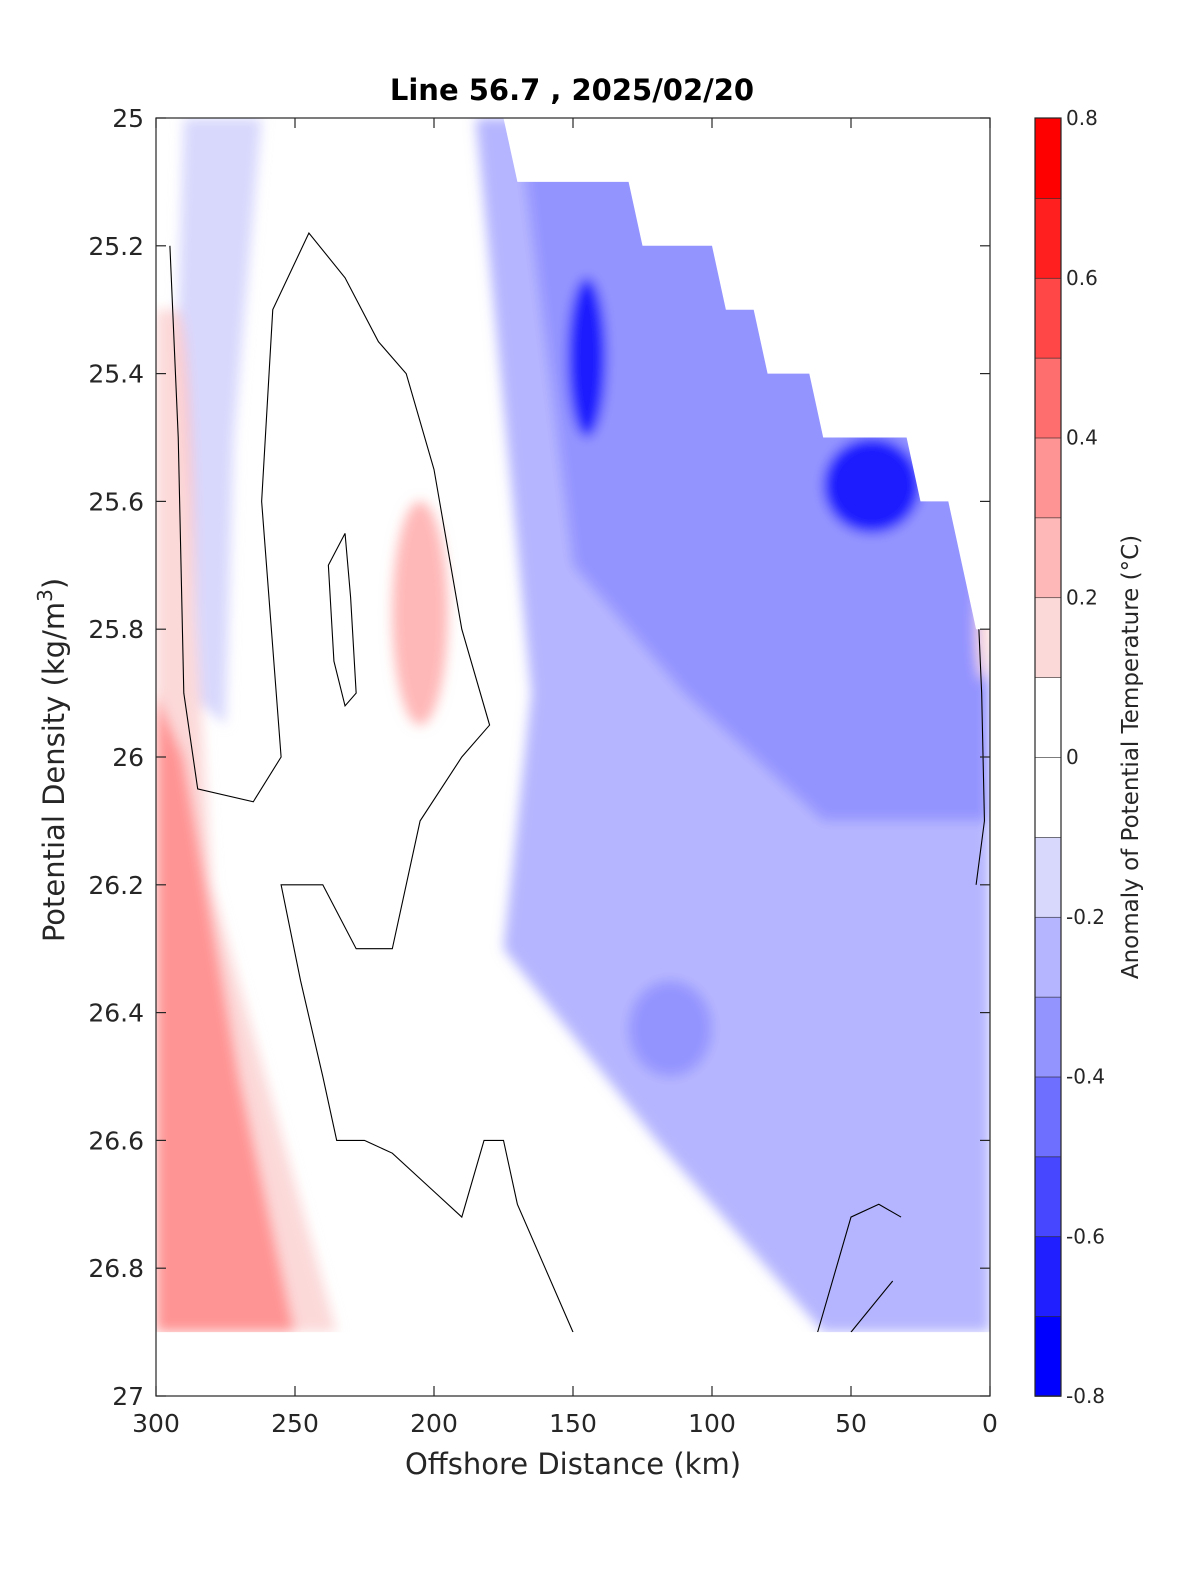 This screenshot has width=1200, height=1575. I want to click on y-axis-label-main: Potential Density (kg/m, so click(54, 772).